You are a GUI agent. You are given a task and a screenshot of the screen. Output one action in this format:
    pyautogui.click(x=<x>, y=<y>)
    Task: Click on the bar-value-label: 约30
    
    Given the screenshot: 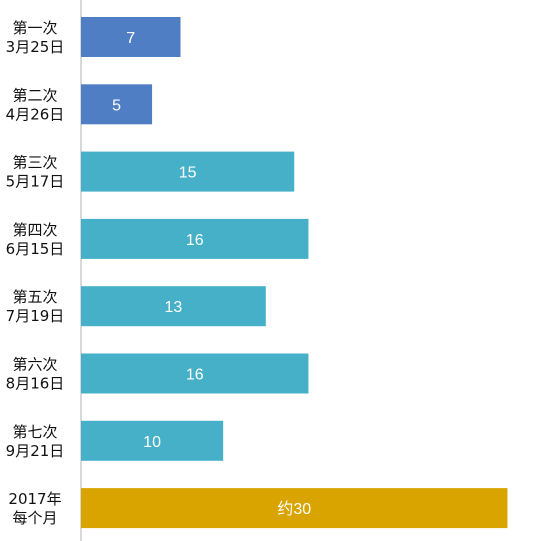 What is the action you would take?
    pyautogui.click(x=294, y=509)
    